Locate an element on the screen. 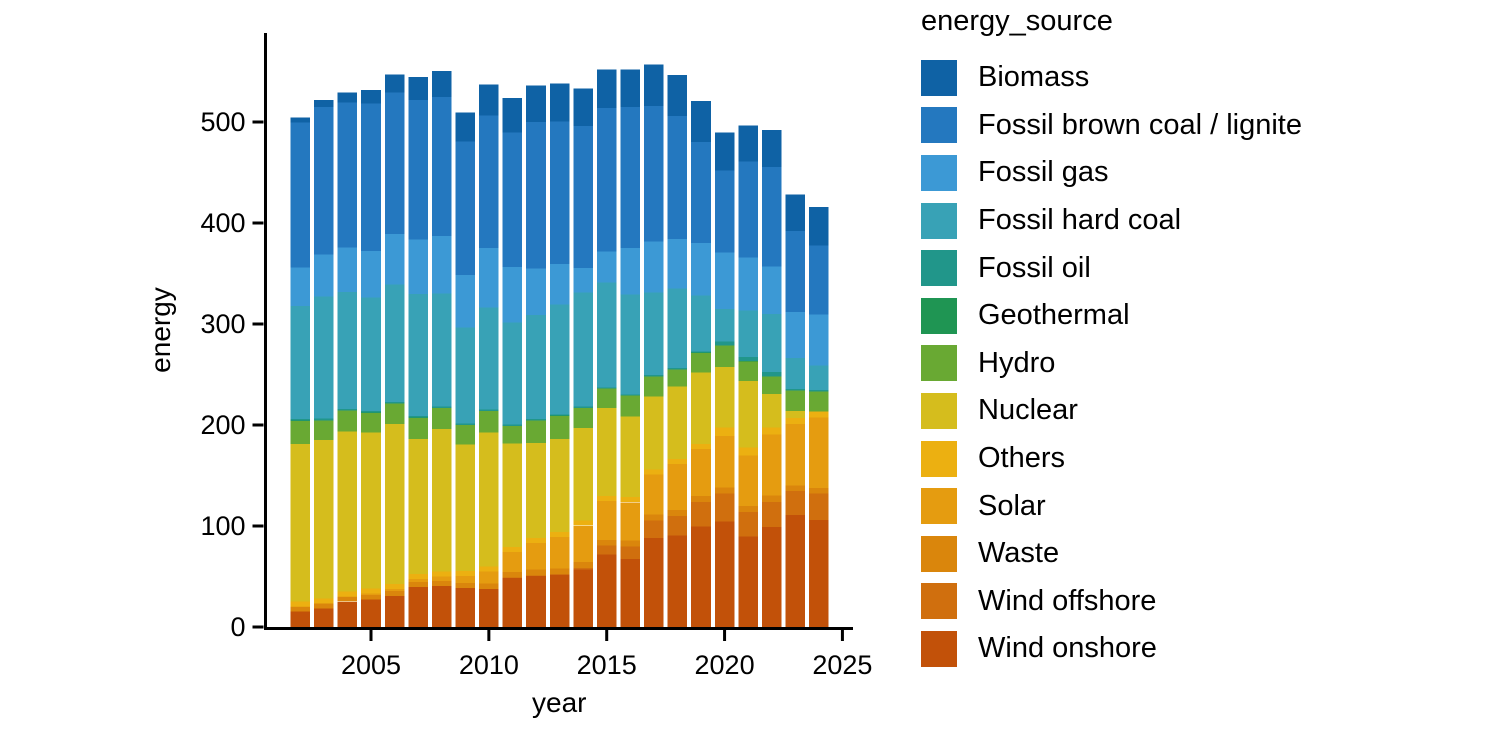 This screenshot has height=750, width=1500. legend-item: Fossil hard coal is located at coordinates (1191, 221).